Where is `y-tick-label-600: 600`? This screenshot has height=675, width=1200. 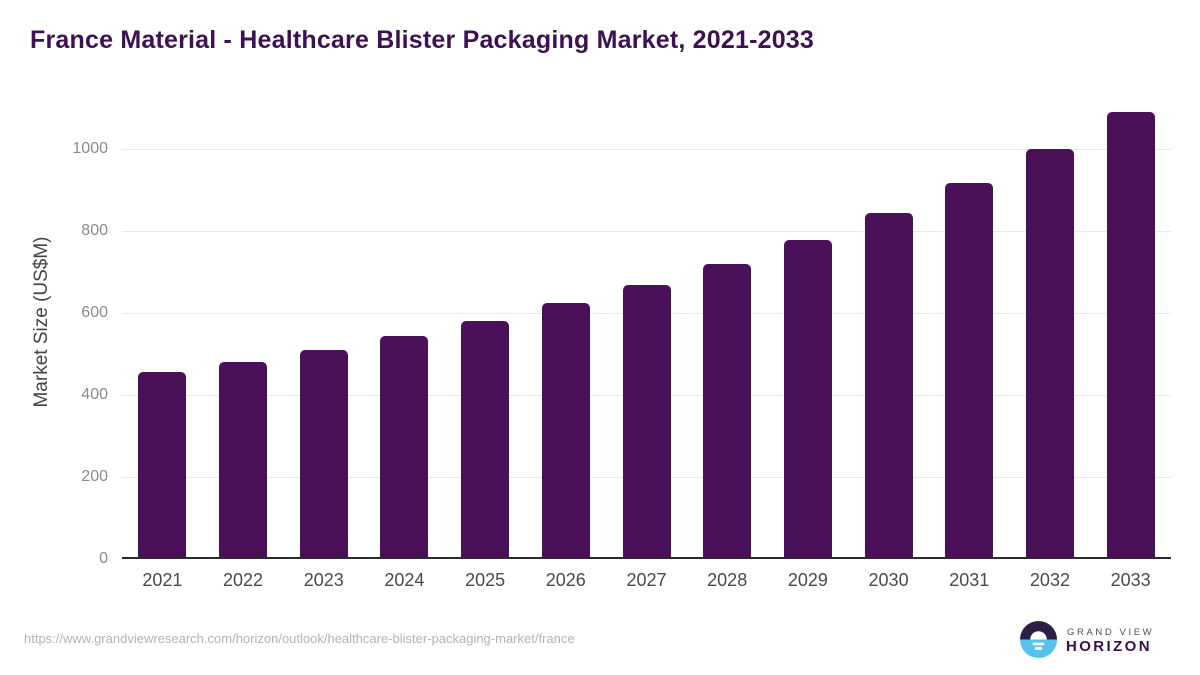 y-tick-label-600: 600 is located at coordinates (94, 313).